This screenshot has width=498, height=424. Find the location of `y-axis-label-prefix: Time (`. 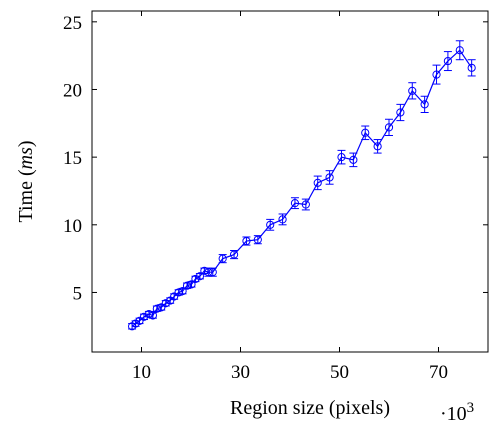

y-axis-label-prefix: Time ( is located at coordinates (26, 196).